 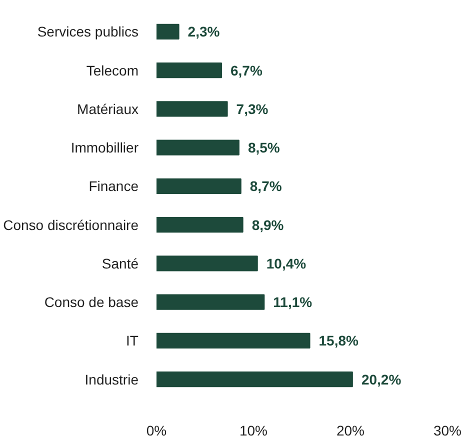 I want to click on data-label: 20,2%, so click(x=381, y=379).